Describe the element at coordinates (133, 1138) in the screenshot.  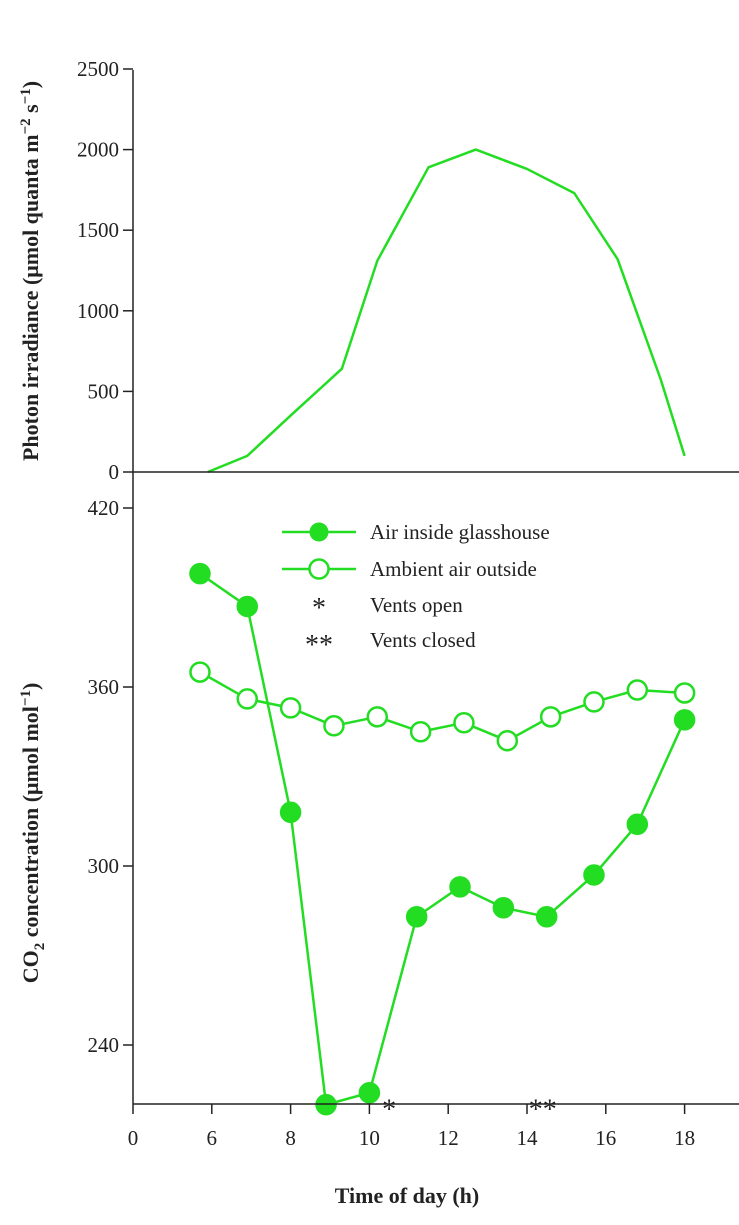
I see `x-tick-label: 0` at that location.